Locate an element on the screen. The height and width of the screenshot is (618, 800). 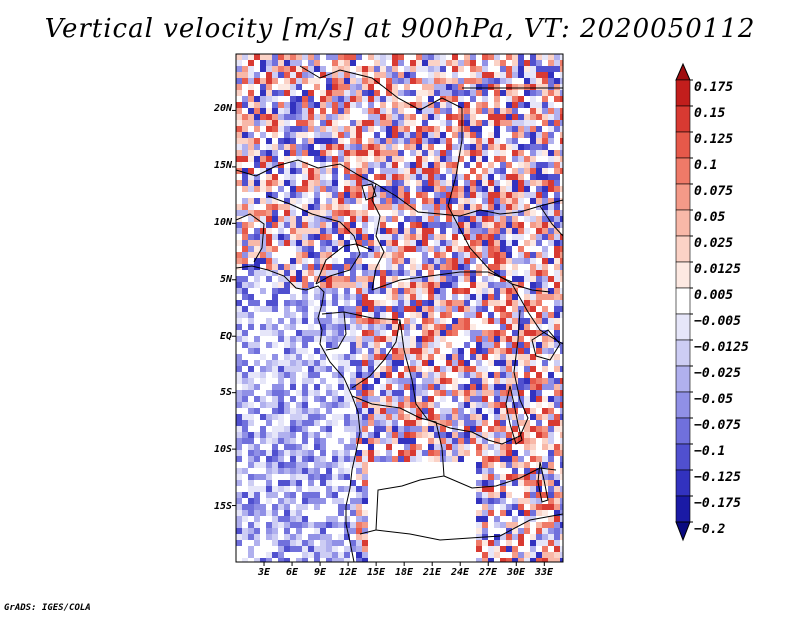
border-zambia is located at coordinates (500, 478).